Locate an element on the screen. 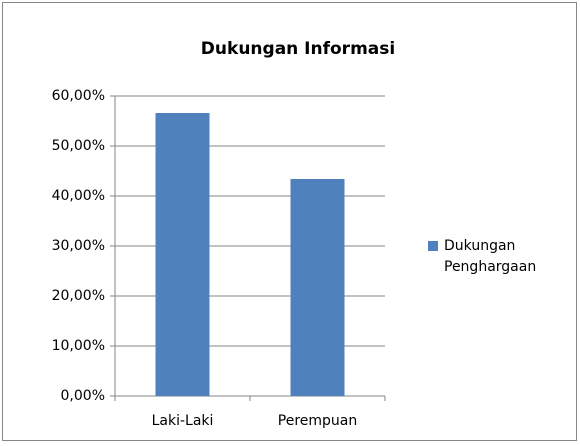 This screenshot has height=446, width=580. legend-swatch is located at coordinates (433, 246).